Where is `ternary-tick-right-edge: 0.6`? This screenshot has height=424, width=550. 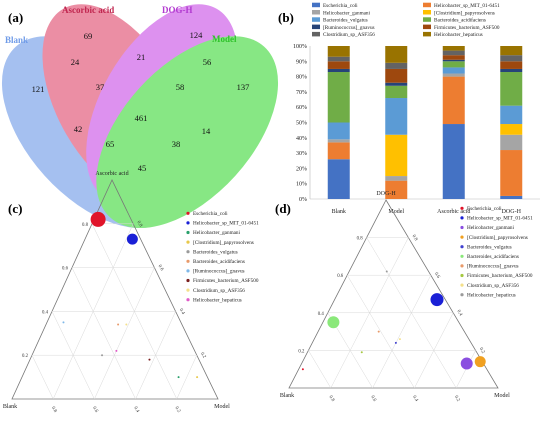
ternary-tick-right-edge: 0.6 is located at coordinates (161, 268).